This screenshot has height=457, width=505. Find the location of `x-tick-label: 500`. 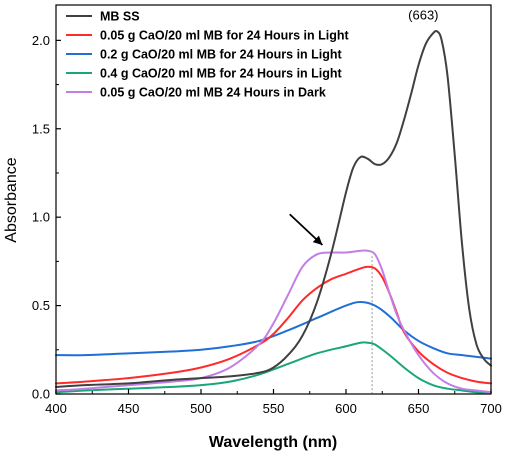

x-tick-label: 500 is located at coordinates (201, 408).